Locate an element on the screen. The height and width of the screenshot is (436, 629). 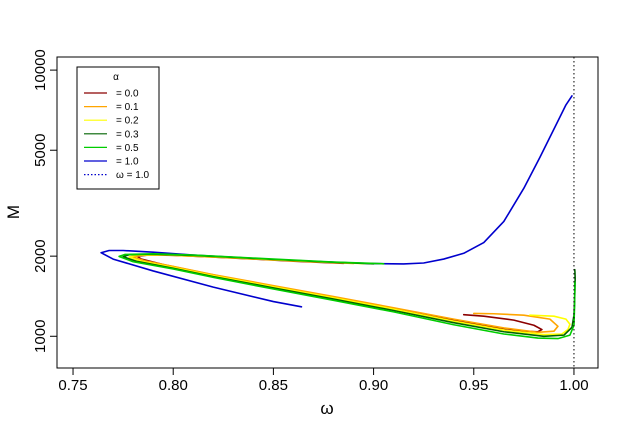
x-tick-label: 0.80 is located at coordinates (173, 385).